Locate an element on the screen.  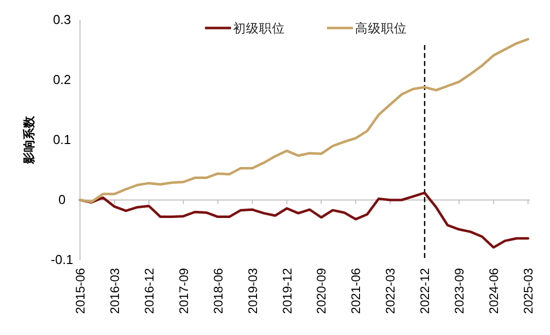
x-tick-label: 2023-09 is located at coordinates (459, 291).